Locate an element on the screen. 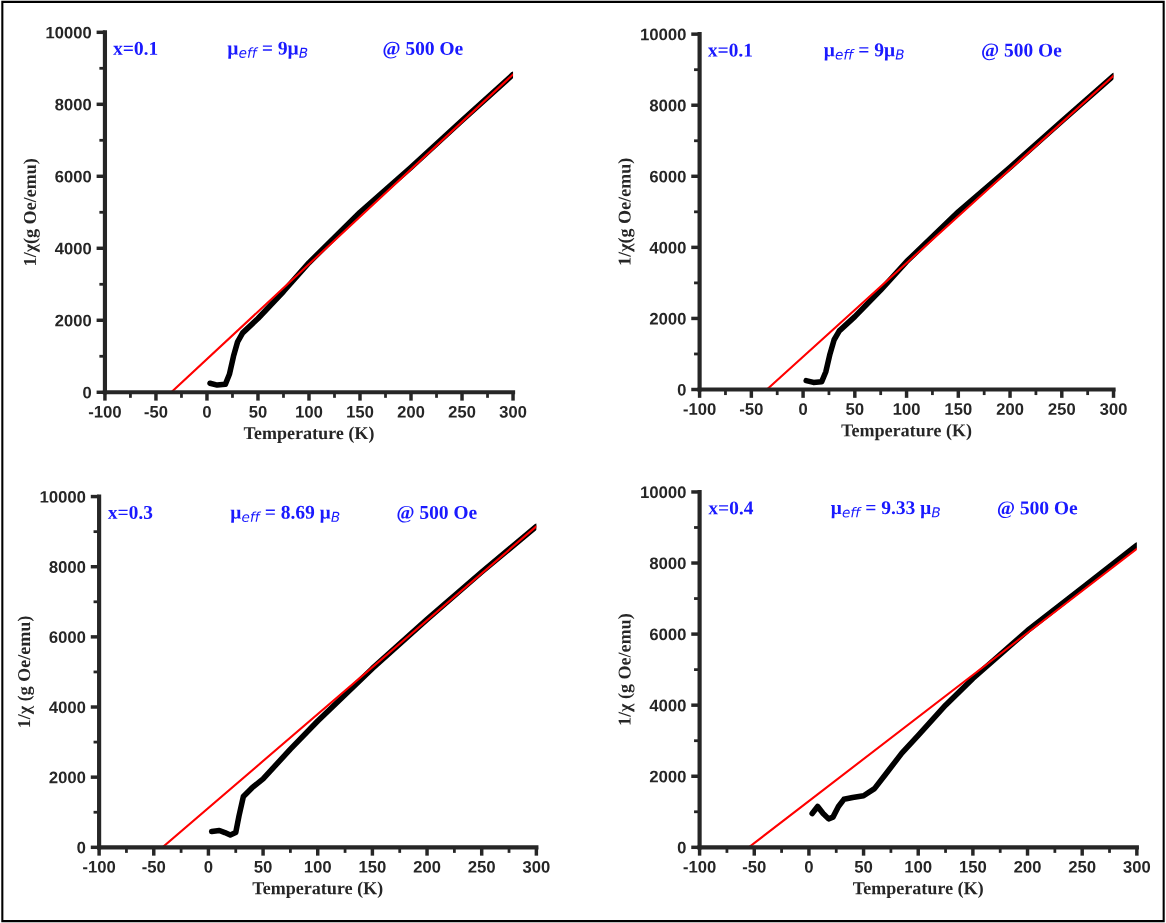  annotation: x=0.3 is located at coordinates (130, 512).